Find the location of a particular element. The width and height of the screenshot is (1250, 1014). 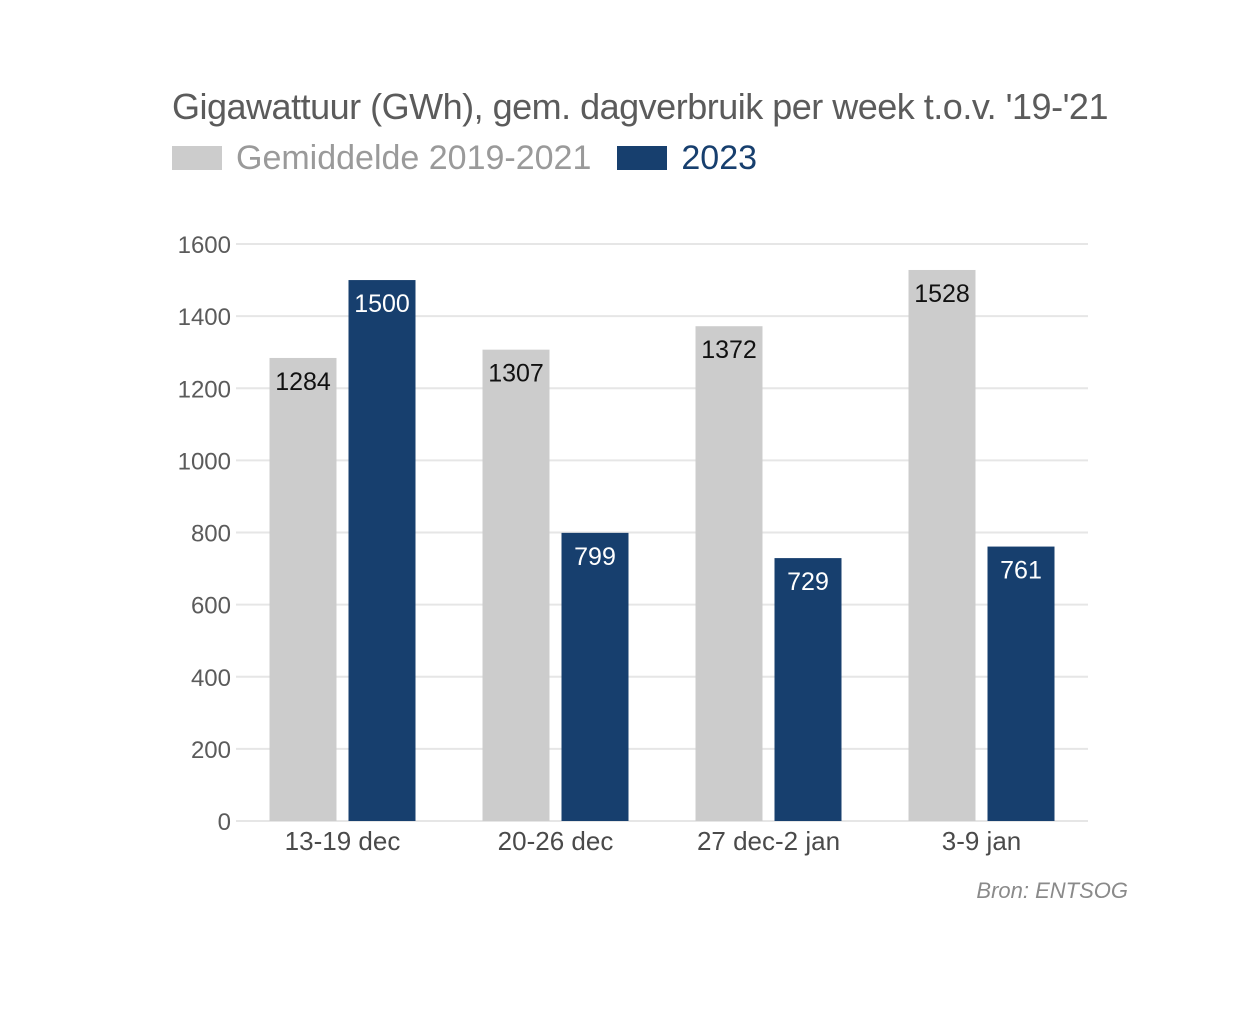

y-tick-label: 1000 is located at coordinates (204, 461).